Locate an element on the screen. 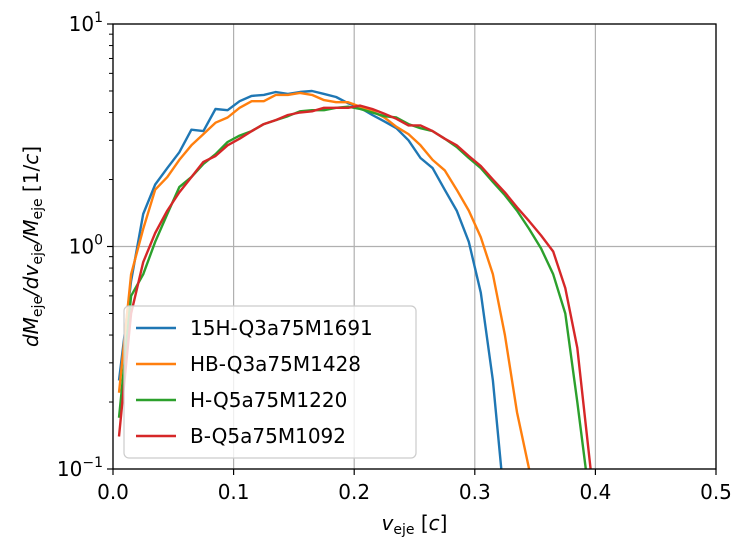 This screenshot has width=747, height=551. y-axis-label: dMeje/dveje/Meje [1/c] is located at coordinates (32, 246).